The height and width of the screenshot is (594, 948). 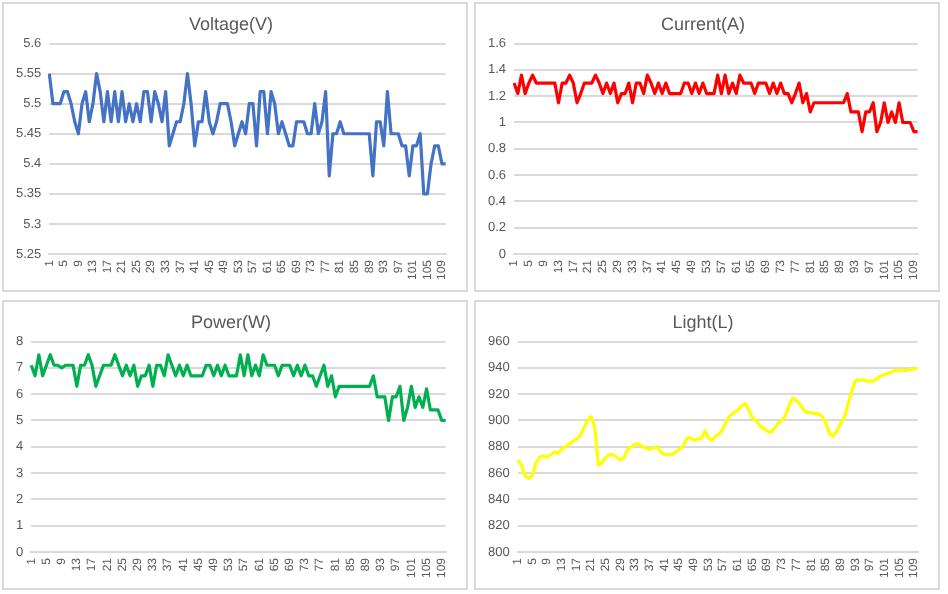 What do you see at coordinates (231, 321) in the screenshot?
I see `chart-title: Power(W)` at bounding box center [231, 321].